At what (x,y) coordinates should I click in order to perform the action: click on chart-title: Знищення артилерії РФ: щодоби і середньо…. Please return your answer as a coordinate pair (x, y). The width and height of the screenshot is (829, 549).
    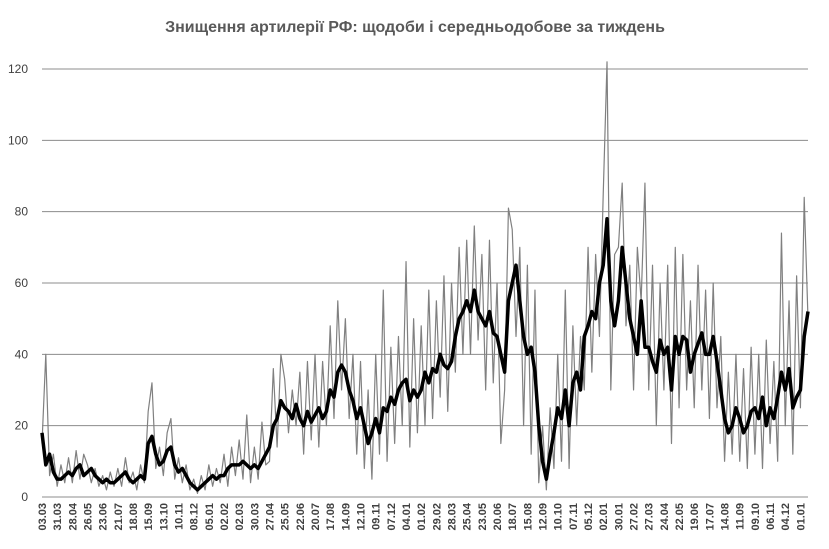
    Looking at the image, I should click on (415, 27).